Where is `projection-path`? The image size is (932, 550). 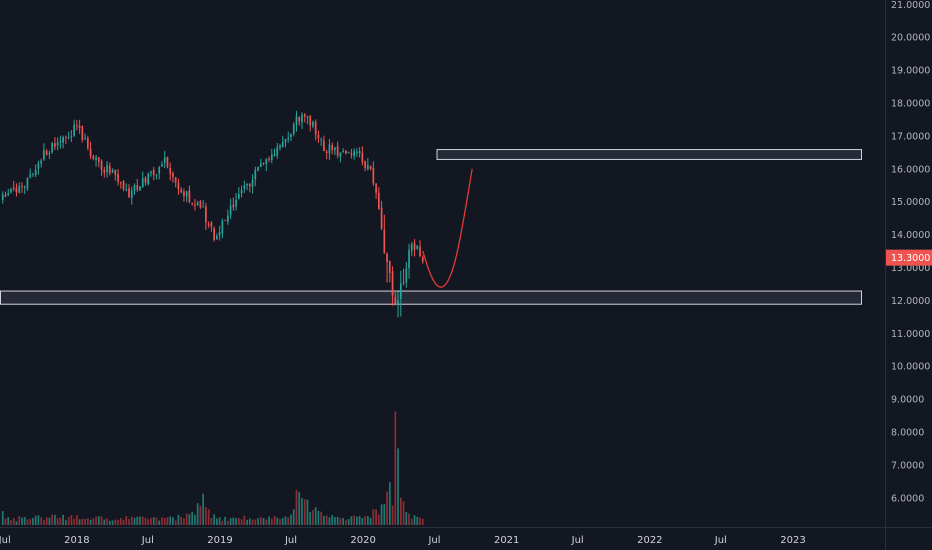
projection-path is located at coordinates (447, 228).